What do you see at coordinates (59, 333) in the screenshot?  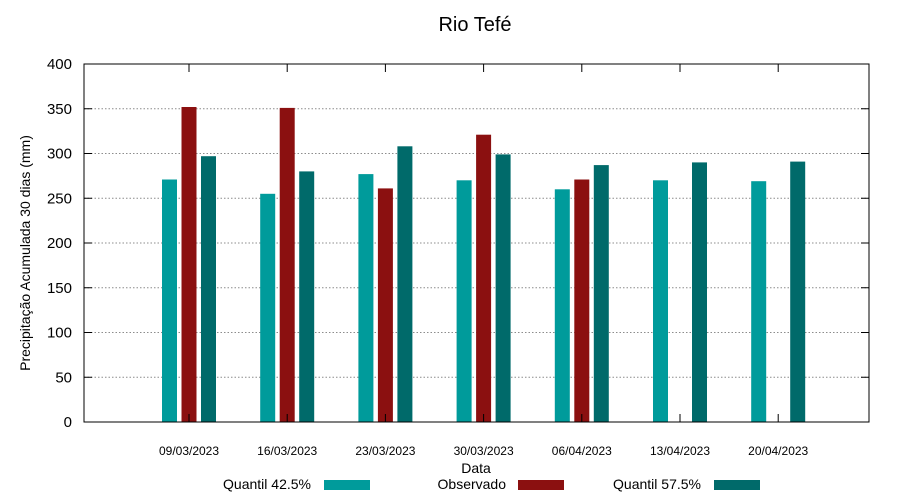 I see `y-tick-label: 100` at bounding box center [59, 333].